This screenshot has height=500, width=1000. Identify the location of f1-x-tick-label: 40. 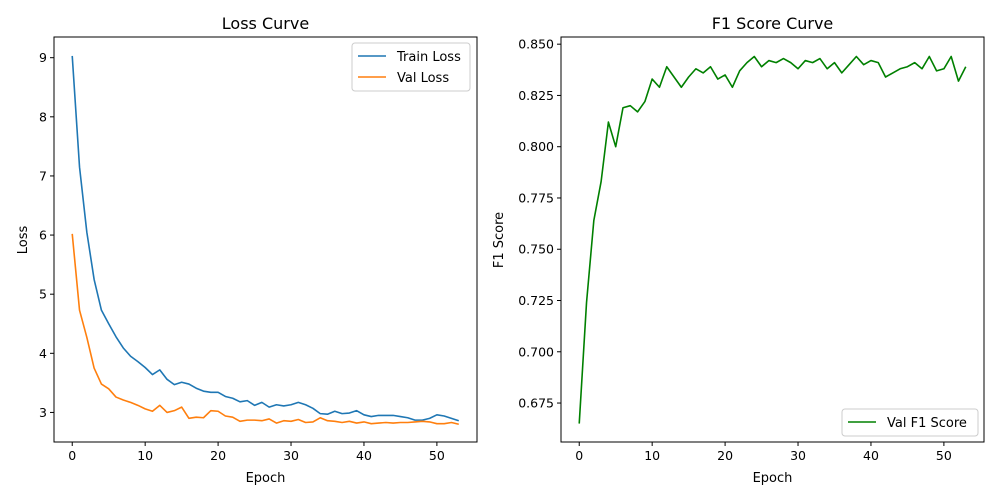
(871, 455).